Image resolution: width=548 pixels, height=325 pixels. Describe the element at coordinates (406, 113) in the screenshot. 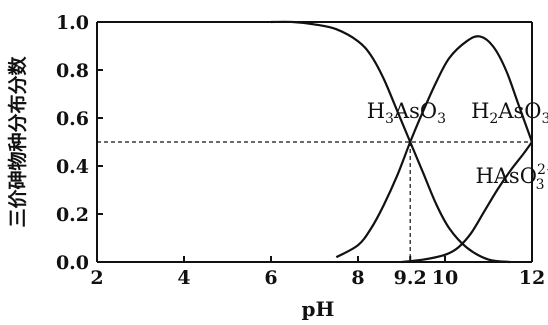

I see `species-label-0: H3AsO3` at that location.